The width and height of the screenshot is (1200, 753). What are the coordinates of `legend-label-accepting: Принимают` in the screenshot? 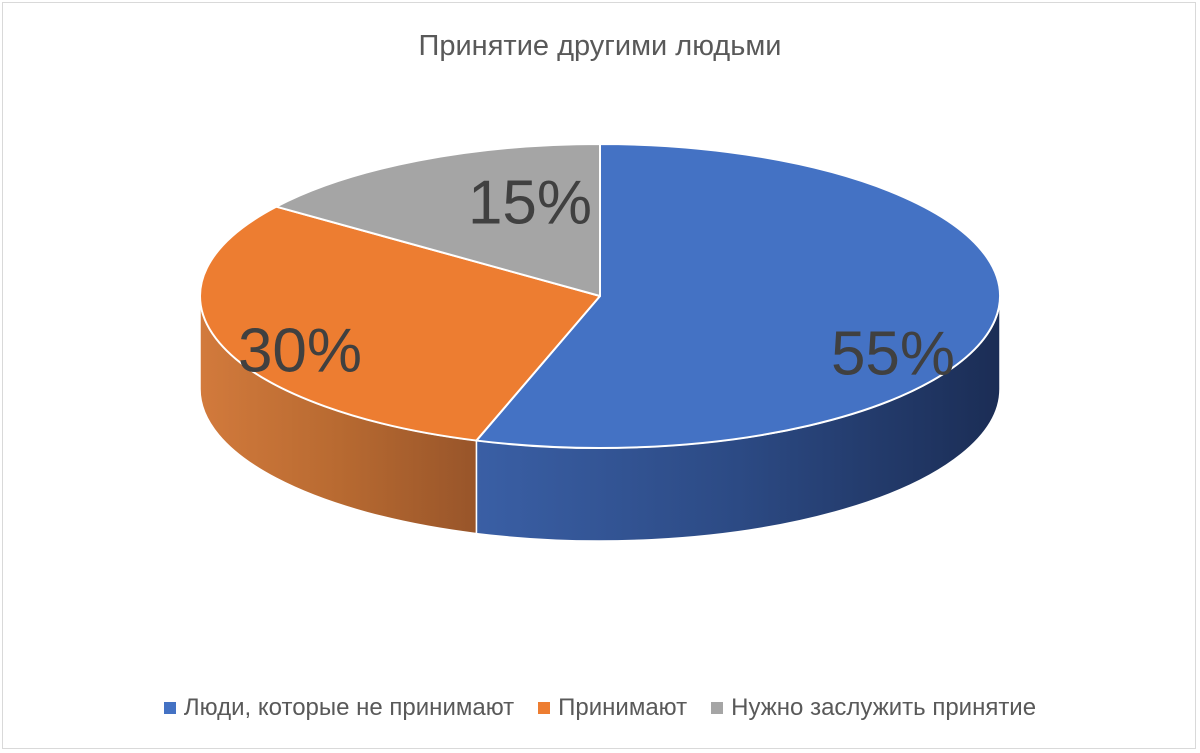 It's located at (623, 707).